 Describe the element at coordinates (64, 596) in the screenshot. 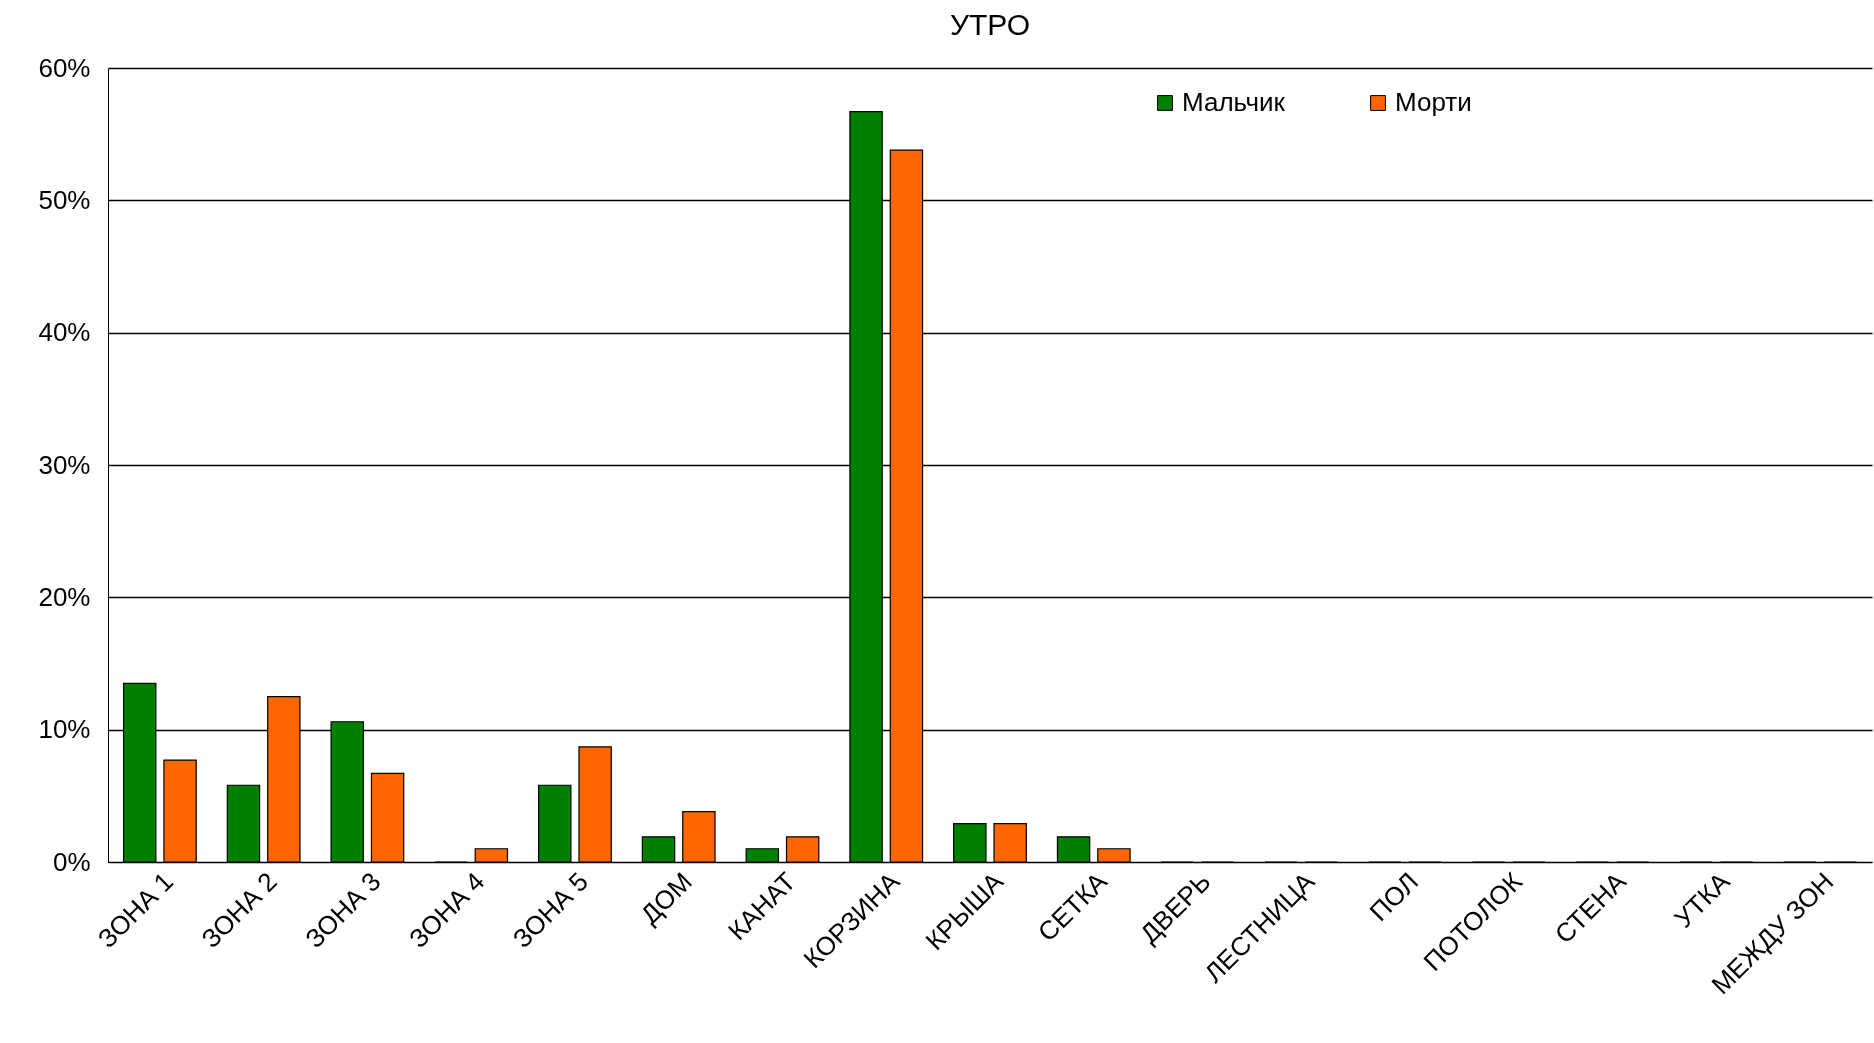

I see `y-tick-label: 20%` at that location.